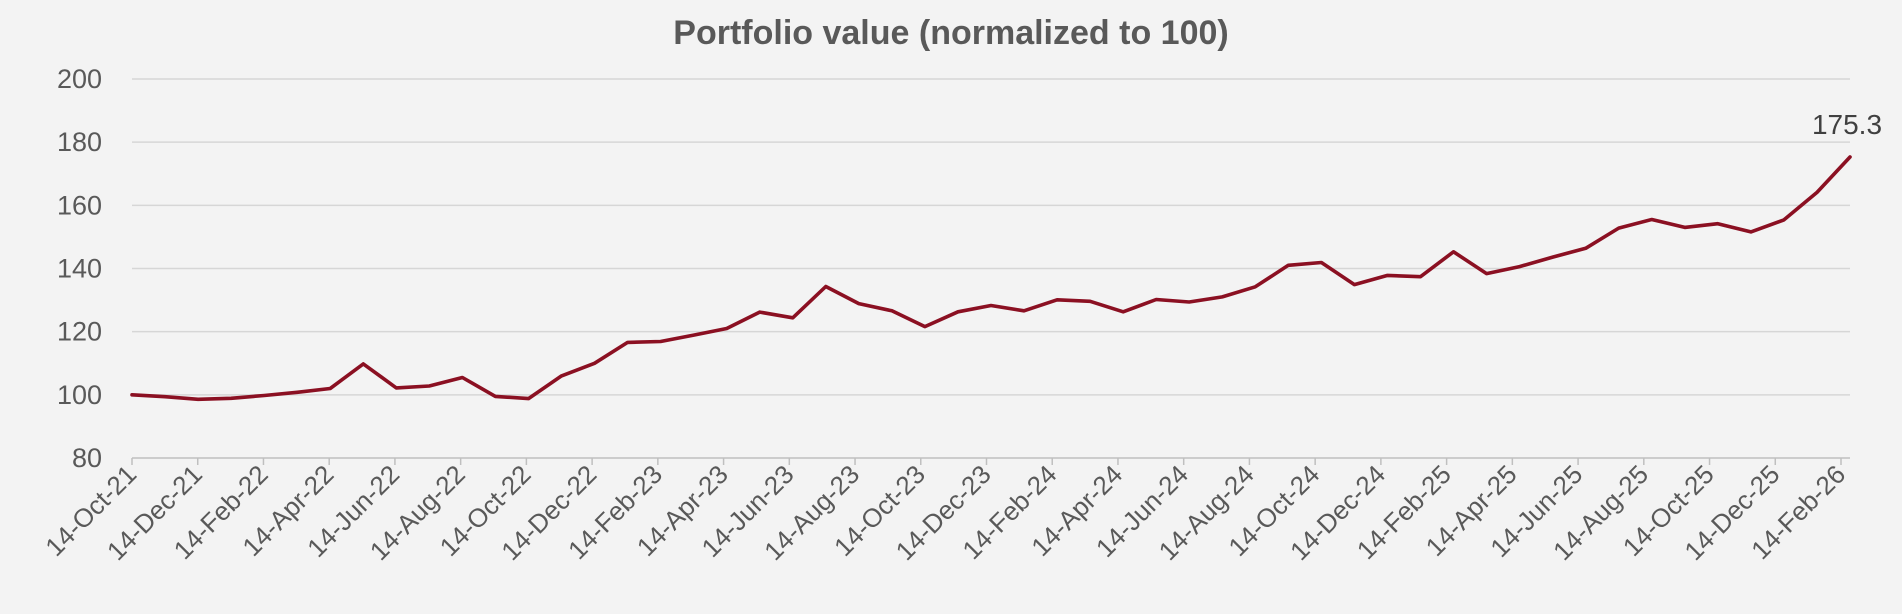  What do you see at coordinates (79, 205) in the screenshot?
I see `y-tick-label-160: 160` at bounding box center [79, 205].